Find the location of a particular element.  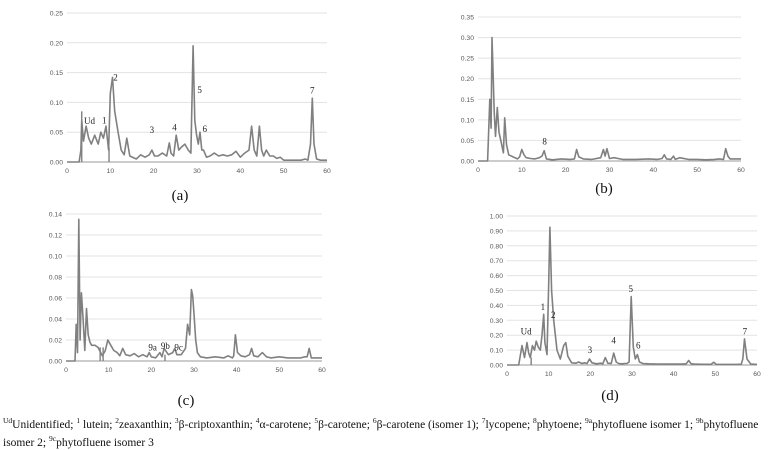

caption-text: β-carotene; is located at coordinates (345, 424).